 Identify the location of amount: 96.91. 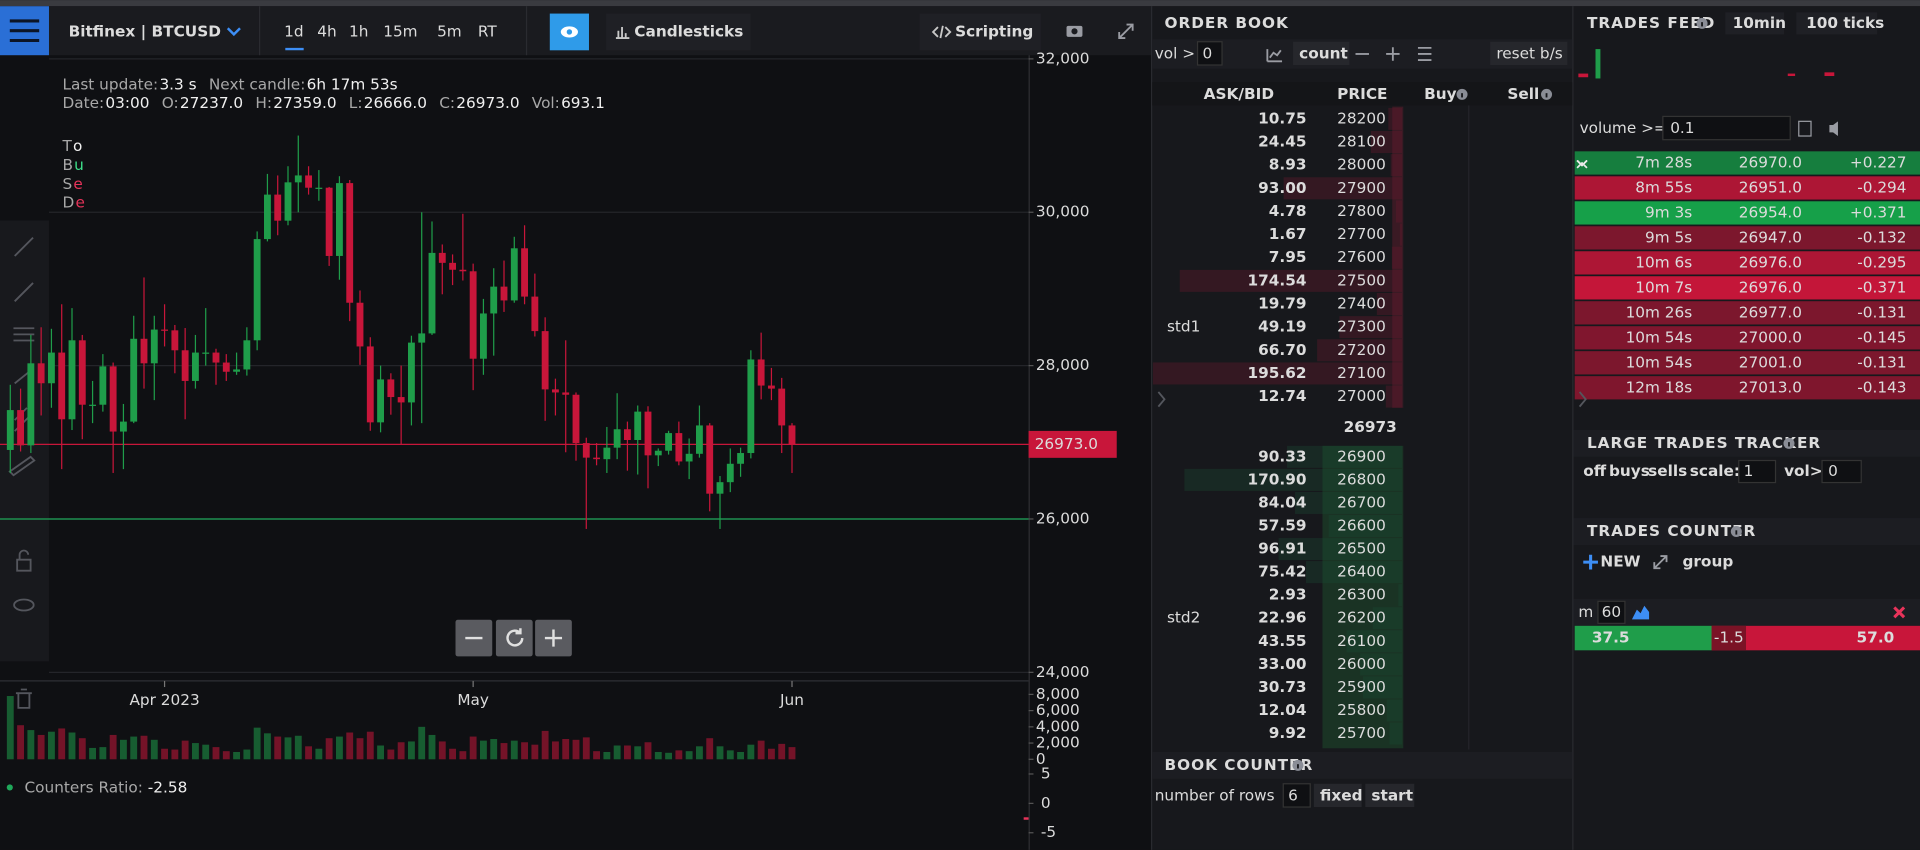
(1282, 549).